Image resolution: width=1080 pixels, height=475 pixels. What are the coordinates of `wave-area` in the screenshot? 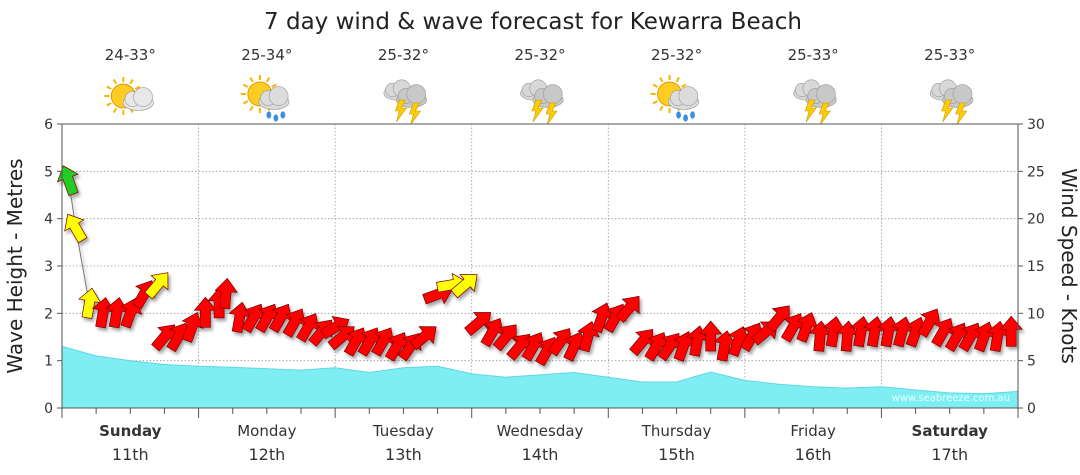 It's located at (540, 377).